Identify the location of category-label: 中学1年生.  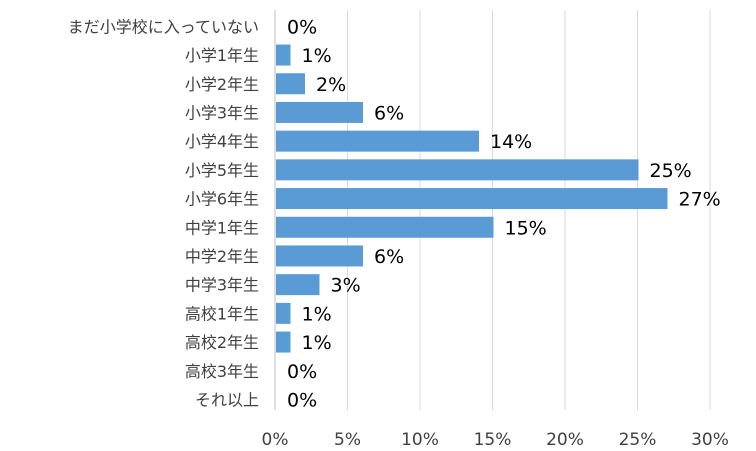
(222, 227).